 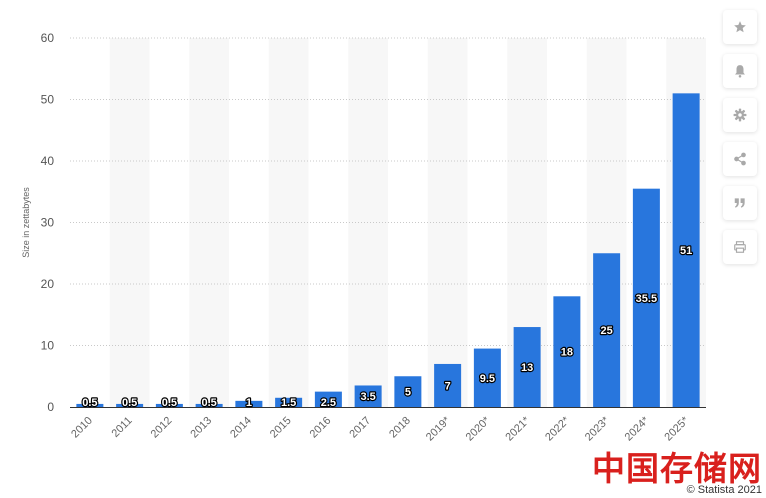 What do you see at coordinates (360, 428) in the screenshot?
I see `x-tick-label: 2017` at bounding box center [360, 428].